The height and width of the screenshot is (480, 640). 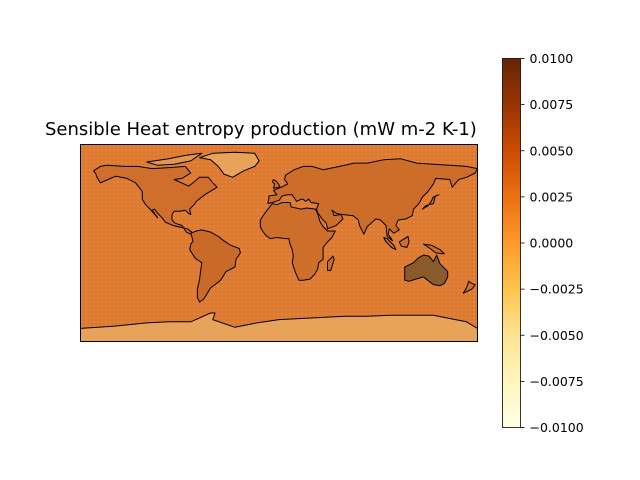 I want to click on colorbar-tick-label: 0.0050, so click(x=552, y=150).